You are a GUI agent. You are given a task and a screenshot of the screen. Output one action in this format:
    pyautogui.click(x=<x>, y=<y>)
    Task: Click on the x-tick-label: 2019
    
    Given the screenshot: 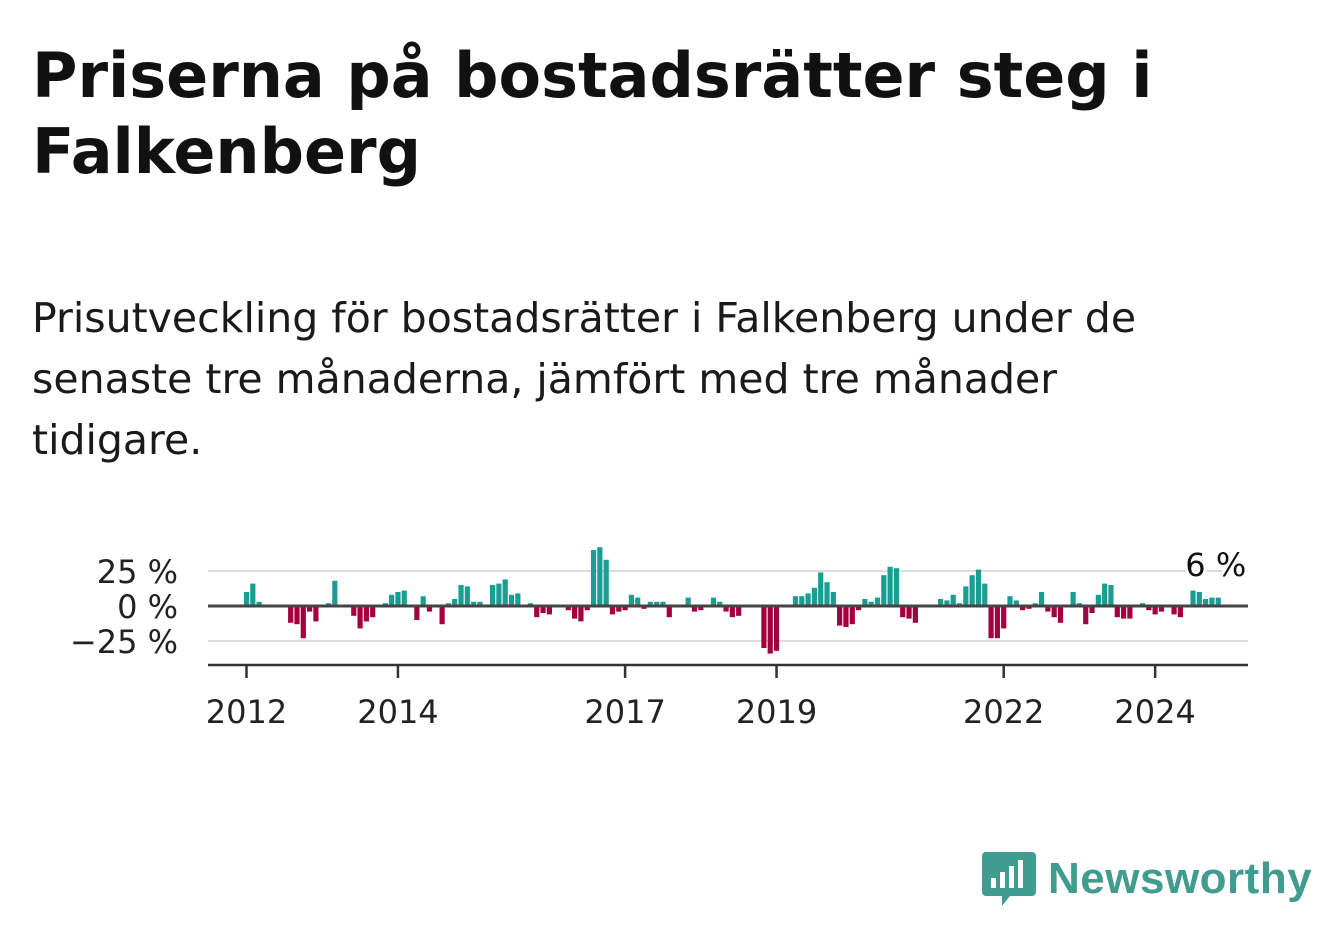 What is the action you would take?
    pyautogui.click(x=776, y=712)
    